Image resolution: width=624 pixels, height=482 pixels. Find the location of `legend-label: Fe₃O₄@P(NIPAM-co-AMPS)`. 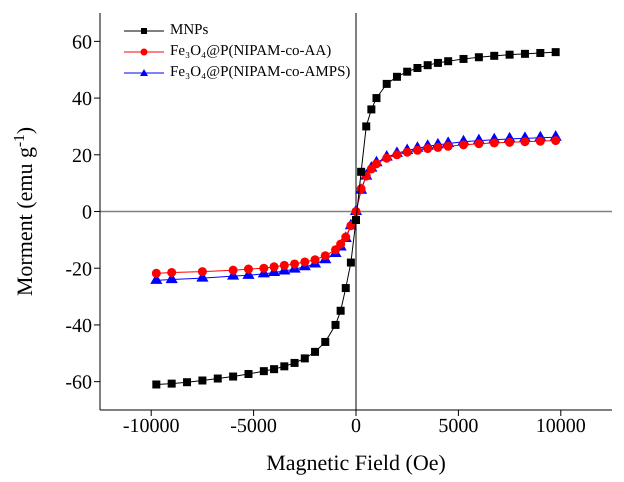

legend-label: Fe₃O₄@P(NIPAM-co-AMPS) is located at coordinates (260, 72).